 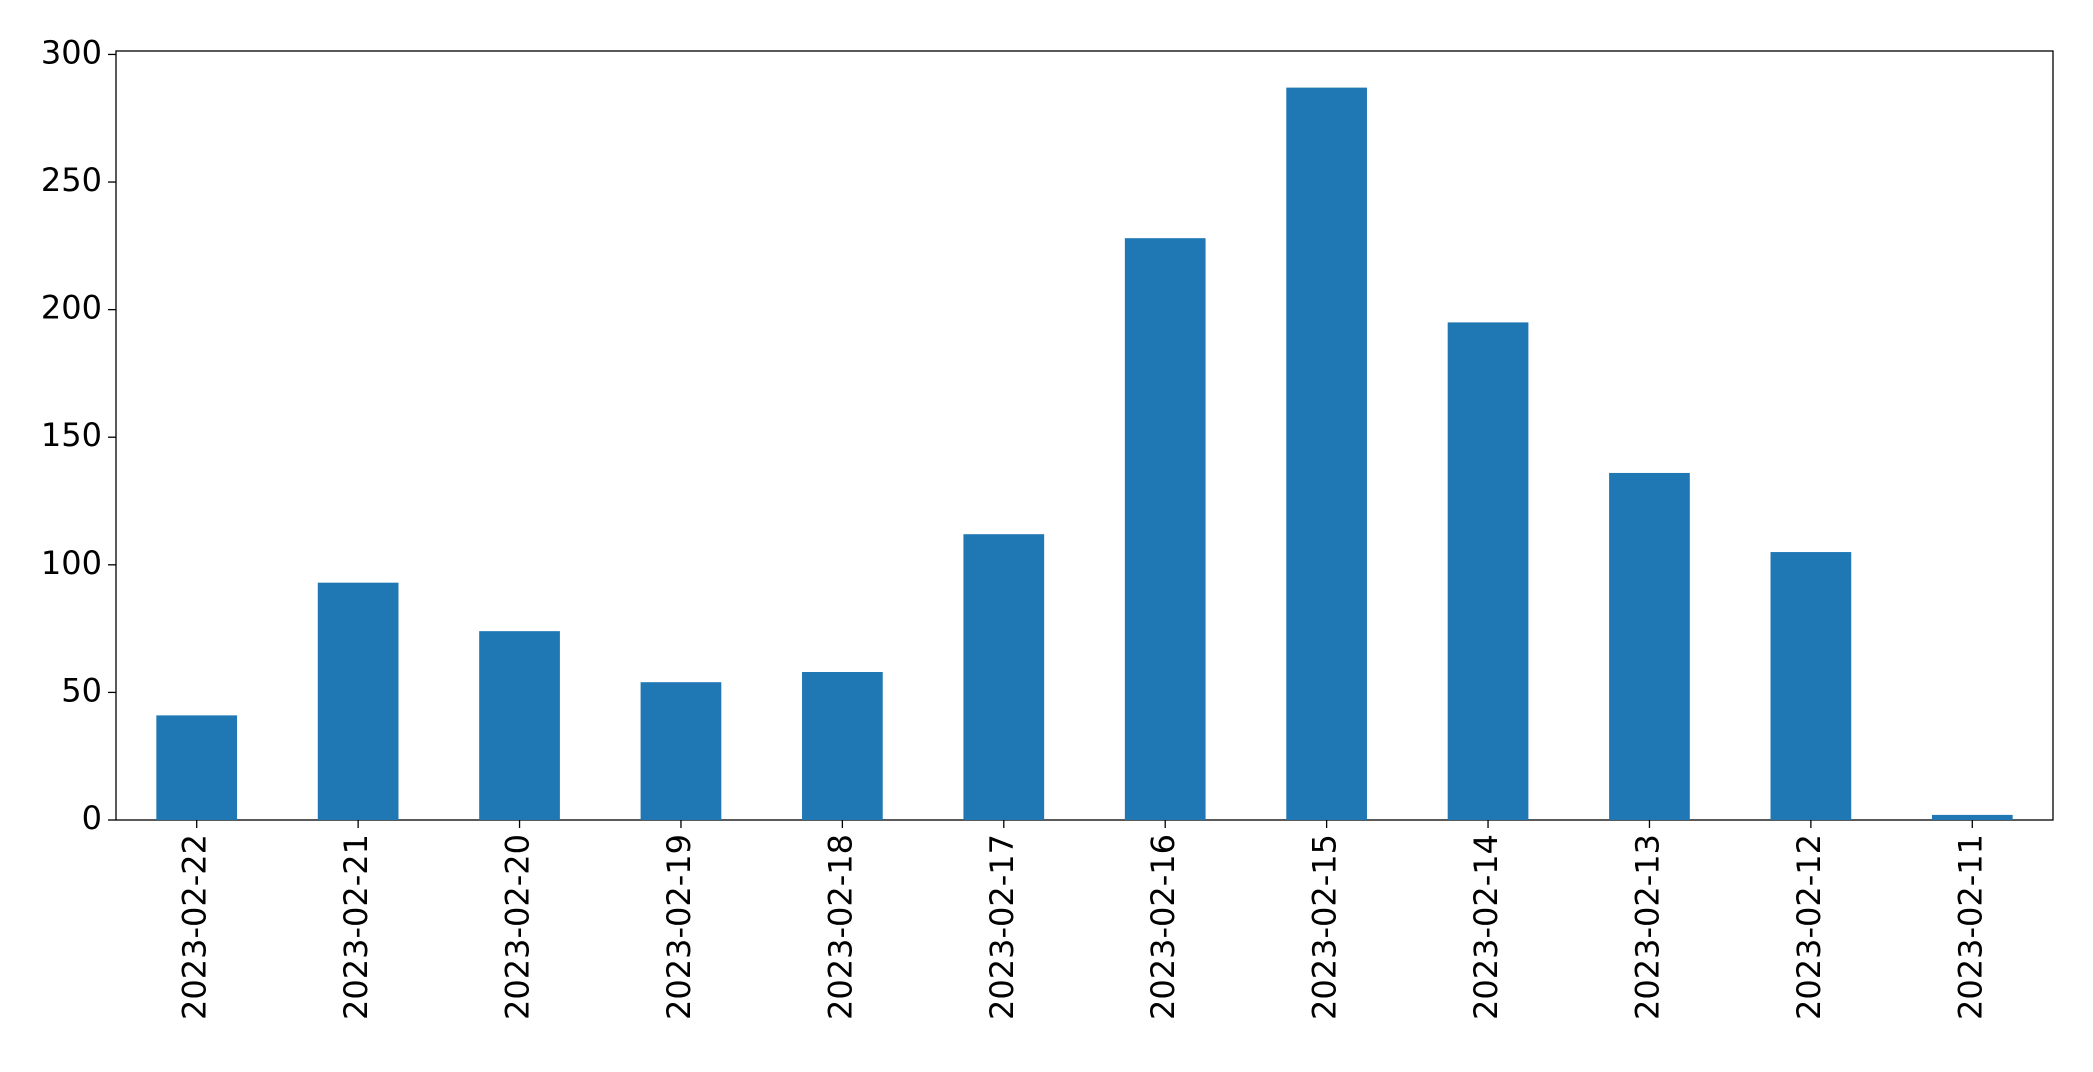 What do you see at coordinates (1325, 927) in the screenshot?
I see `x-tick-label: 2023-02-15` at bounding box center [1325, 927].